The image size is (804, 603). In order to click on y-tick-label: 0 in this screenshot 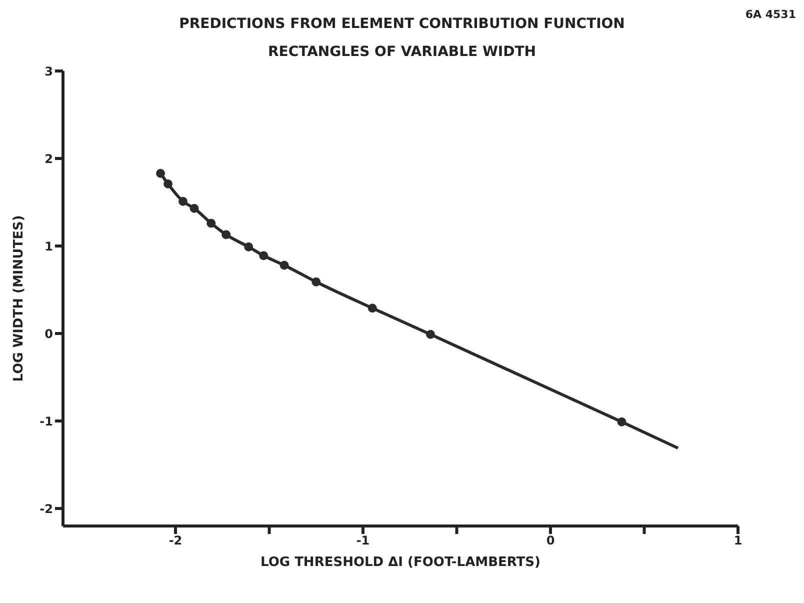, I will do `click(48, 333)`.